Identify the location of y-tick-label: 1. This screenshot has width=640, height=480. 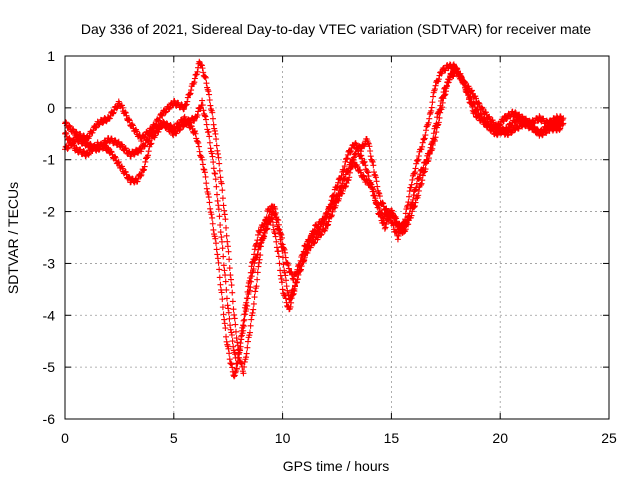
(51, 56).